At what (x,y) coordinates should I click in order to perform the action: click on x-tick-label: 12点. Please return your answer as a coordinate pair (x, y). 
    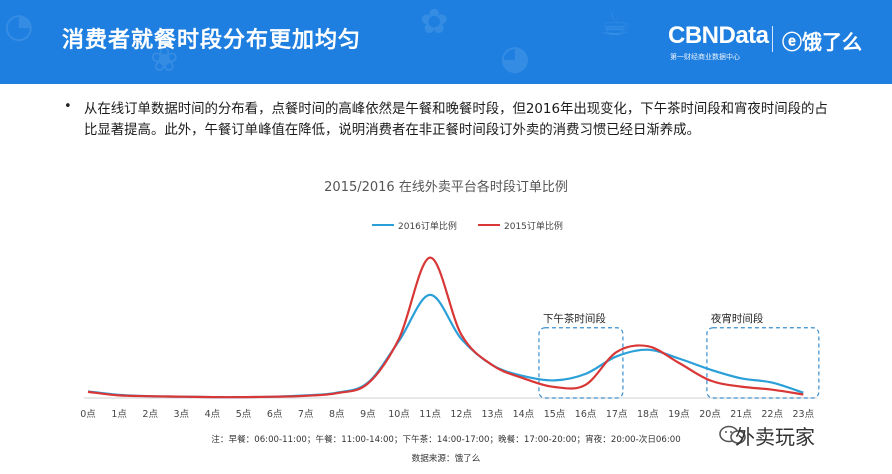
    Looking at the image, I should click on (461, 414).